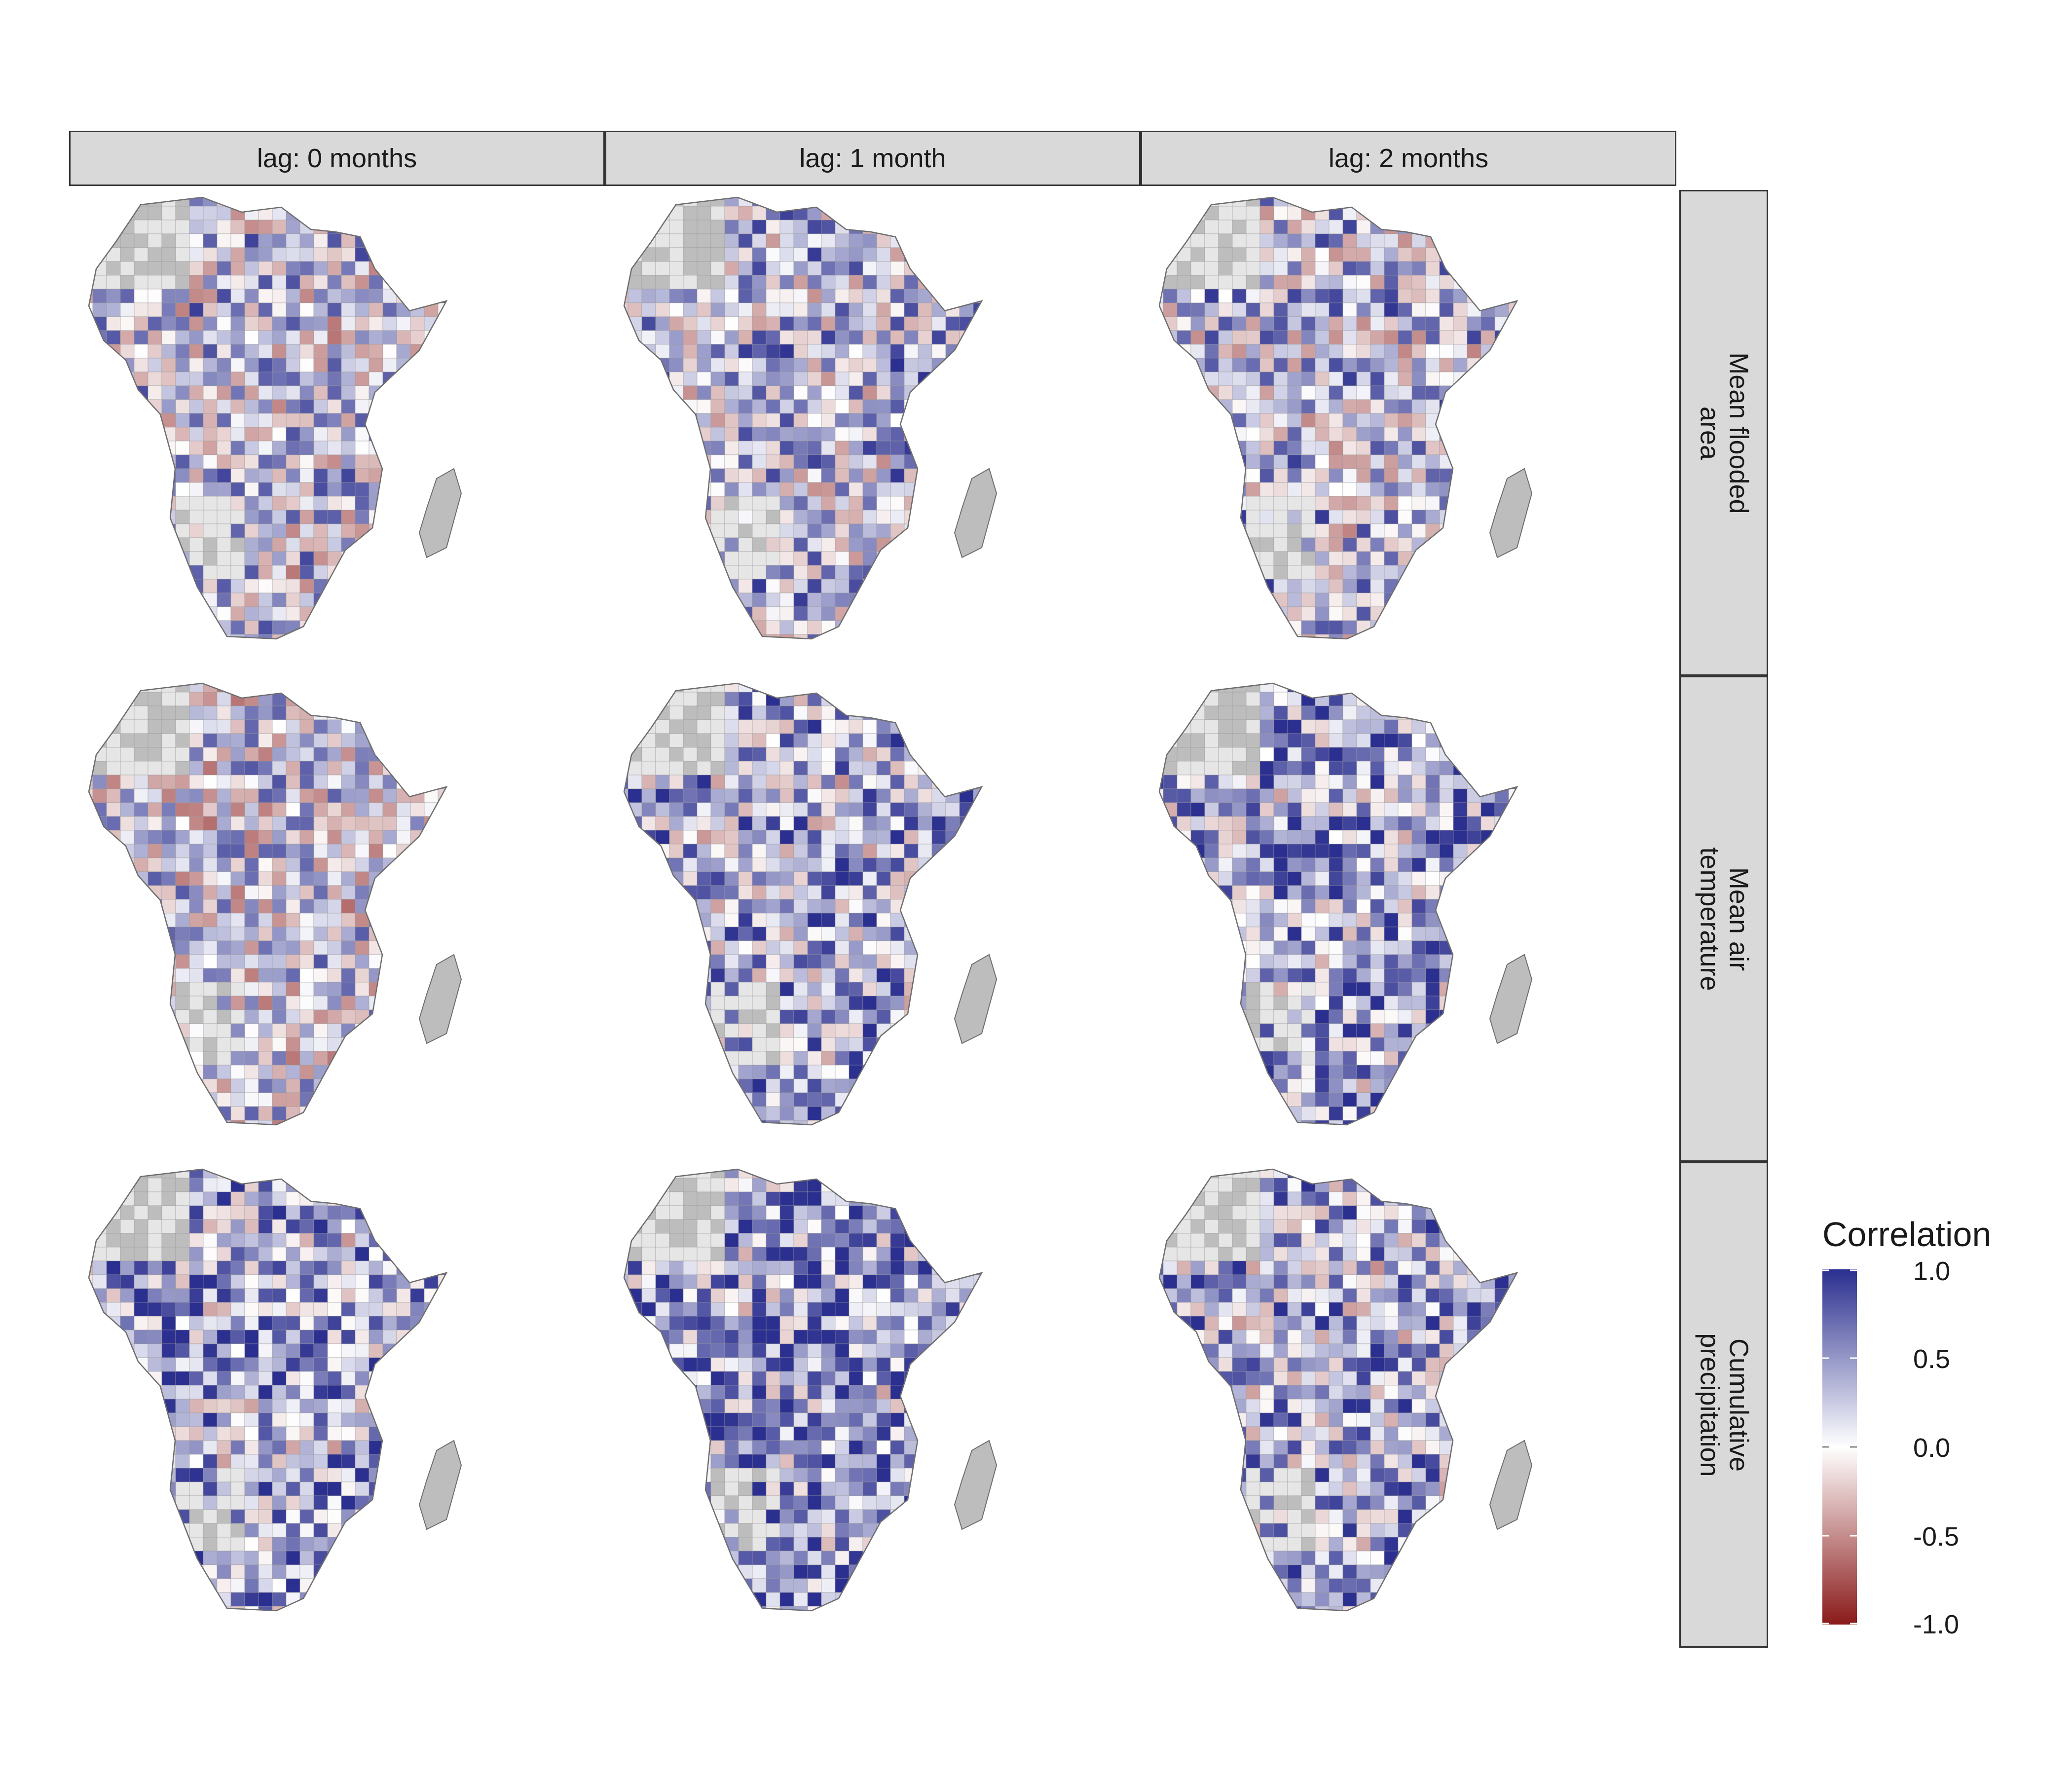 The image size is (2072, 1776). Describe the element at coordinates (1932, 1359) in the screenshot. I see `legend-tick-0.5: 0.5` at that location.